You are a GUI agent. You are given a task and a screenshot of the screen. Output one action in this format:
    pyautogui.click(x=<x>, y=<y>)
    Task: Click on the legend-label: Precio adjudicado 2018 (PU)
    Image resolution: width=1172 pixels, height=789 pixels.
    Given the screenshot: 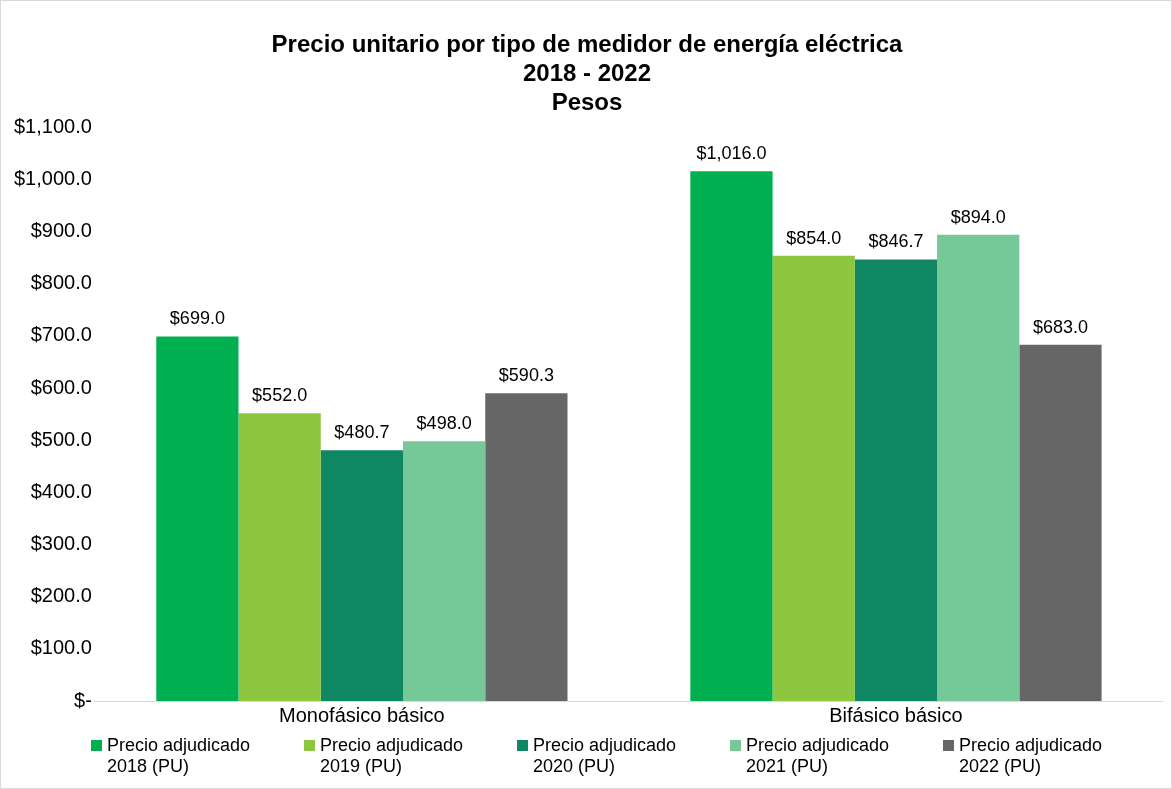 What is the action you would take?
    pyautogui.click(x=179, y=756)
    